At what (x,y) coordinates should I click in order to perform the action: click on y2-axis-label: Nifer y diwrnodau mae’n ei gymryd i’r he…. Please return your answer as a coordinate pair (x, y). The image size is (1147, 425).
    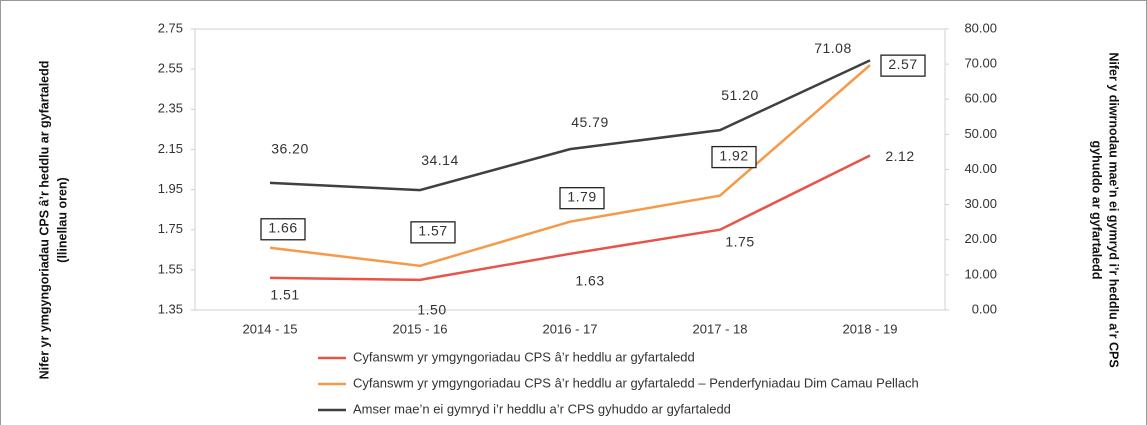
    Looking at the image, I should click on (1114, 209).